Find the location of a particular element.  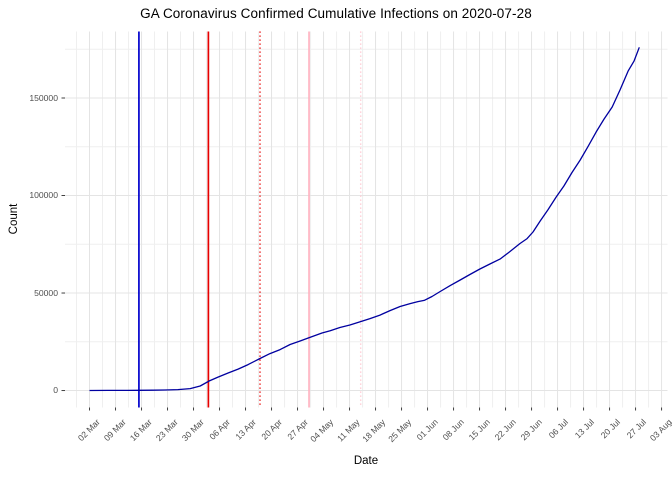

x-axis-title: Date is located at coordinates (366, 461).